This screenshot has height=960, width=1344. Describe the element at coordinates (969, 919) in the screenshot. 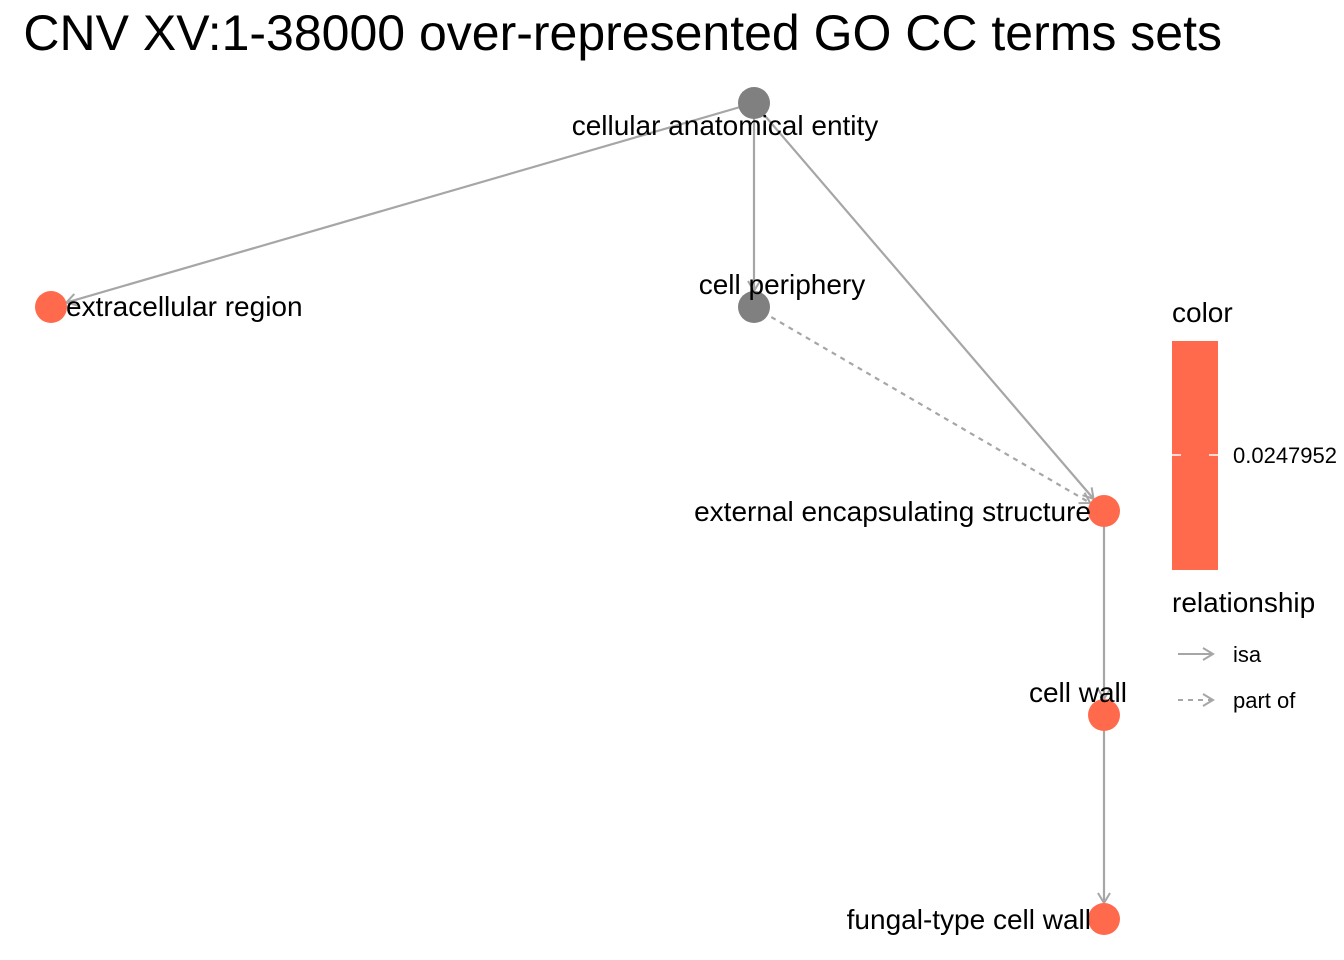

I see `node-label-n6: fungal-type cell wall` at that location.